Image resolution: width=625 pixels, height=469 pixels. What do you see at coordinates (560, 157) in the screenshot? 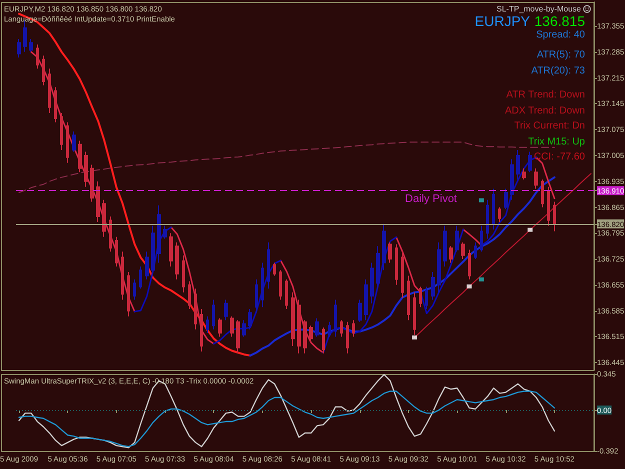
I see `annotation: CCI: -77.60` at bounding box center [560, 157].